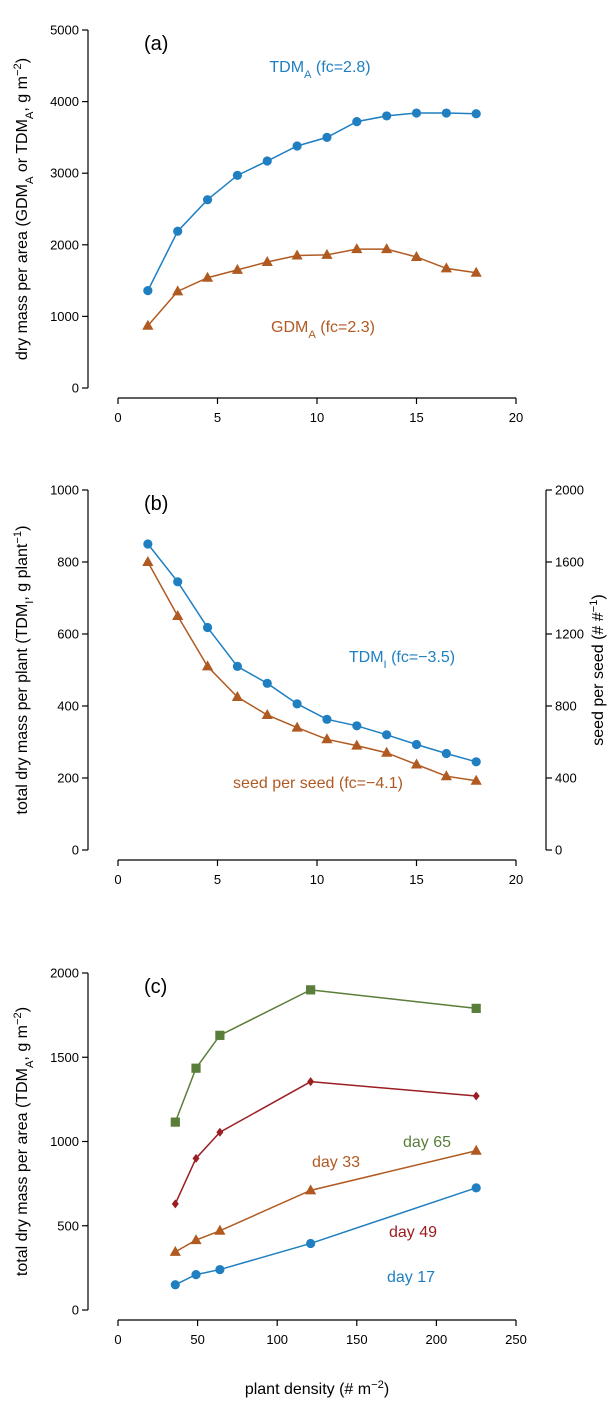 The width and height of the screenshot is (614, 1405). What do you see at coordinates (516, 1339) in the screenshot?
I see `x-tick-label: 250` at bounding box center [516, 1339].